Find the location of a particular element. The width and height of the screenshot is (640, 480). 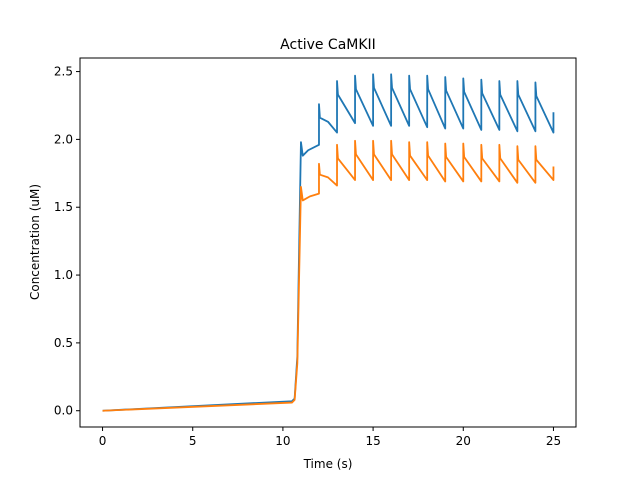

x-tick-label: 20 is located at coordinates (463, 441).